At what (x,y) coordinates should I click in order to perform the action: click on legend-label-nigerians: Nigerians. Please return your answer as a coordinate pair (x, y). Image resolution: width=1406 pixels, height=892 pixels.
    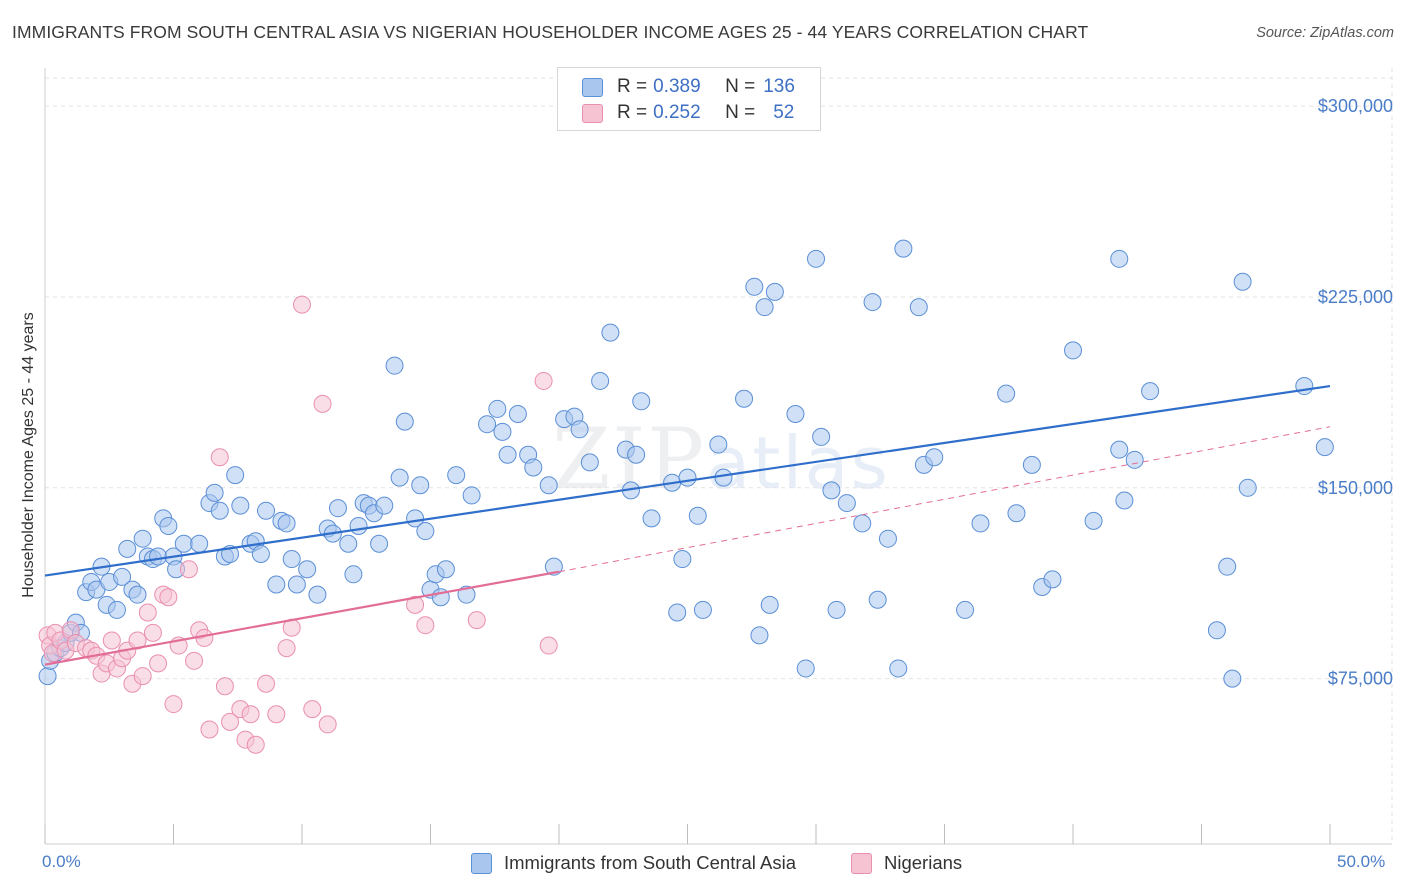
    Looking at the image, I should click on (923, 862).